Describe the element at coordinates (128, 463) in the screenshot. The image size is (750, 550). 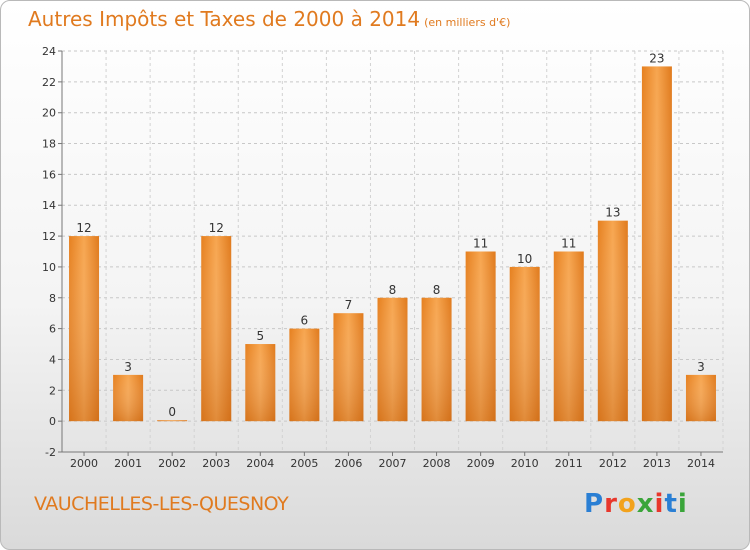
I see `x-tick-label: 2001` at that location.